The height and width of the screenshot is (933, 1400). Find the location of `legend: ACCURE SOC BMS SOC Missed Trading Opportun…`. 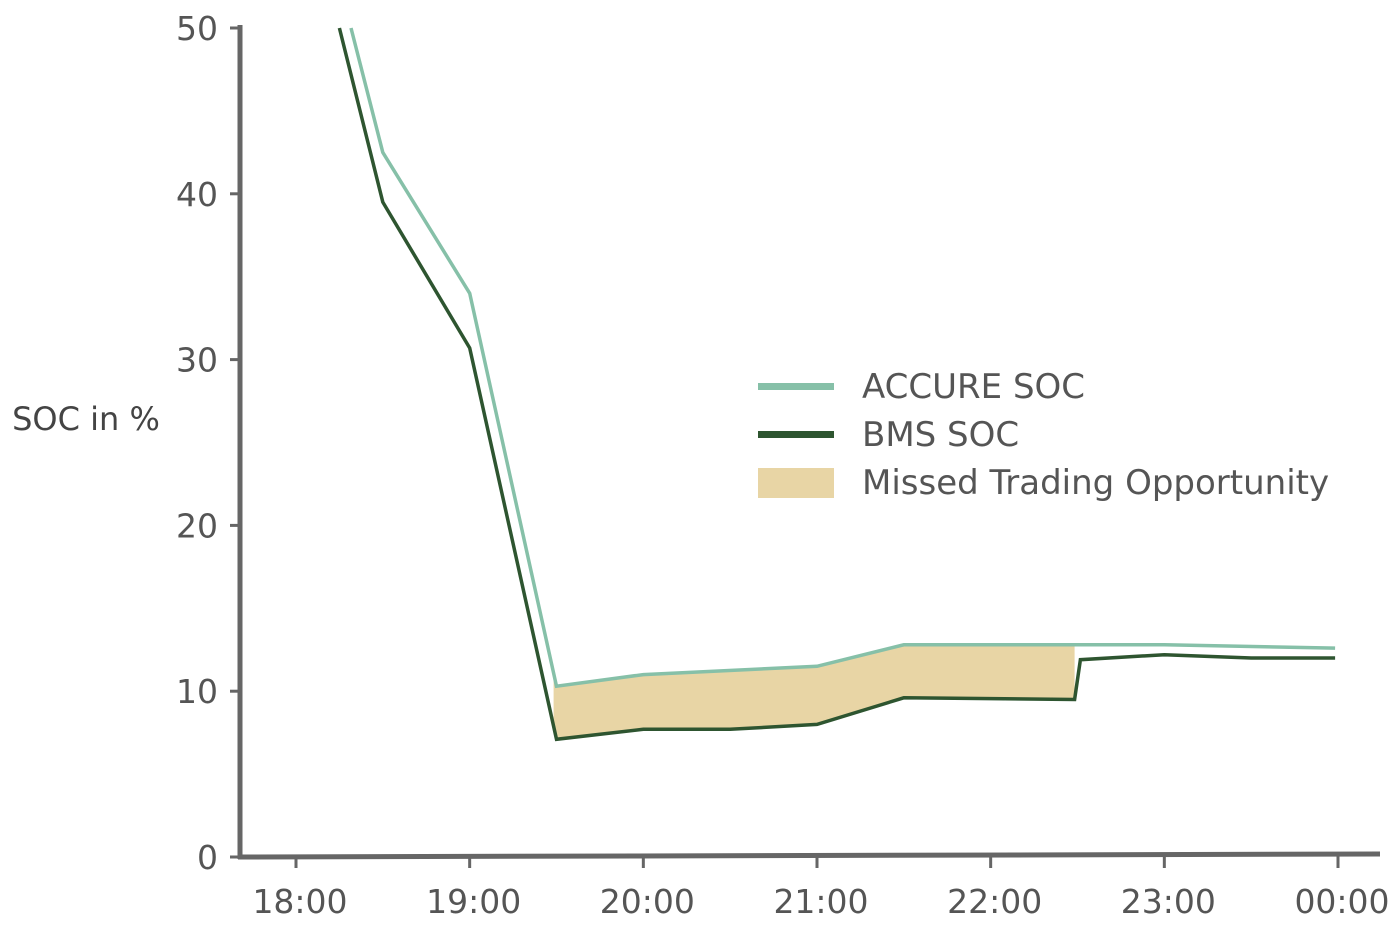

legend: ACCURE SOC BMS SOC Missed Trading Opportun… is located at coordinates (1043, 435).